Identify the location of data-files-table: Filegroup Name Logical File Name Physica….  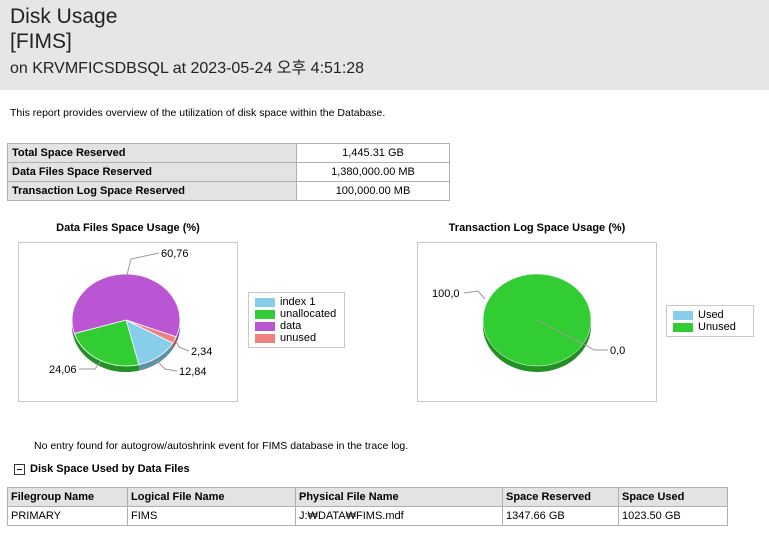
(367, 506).